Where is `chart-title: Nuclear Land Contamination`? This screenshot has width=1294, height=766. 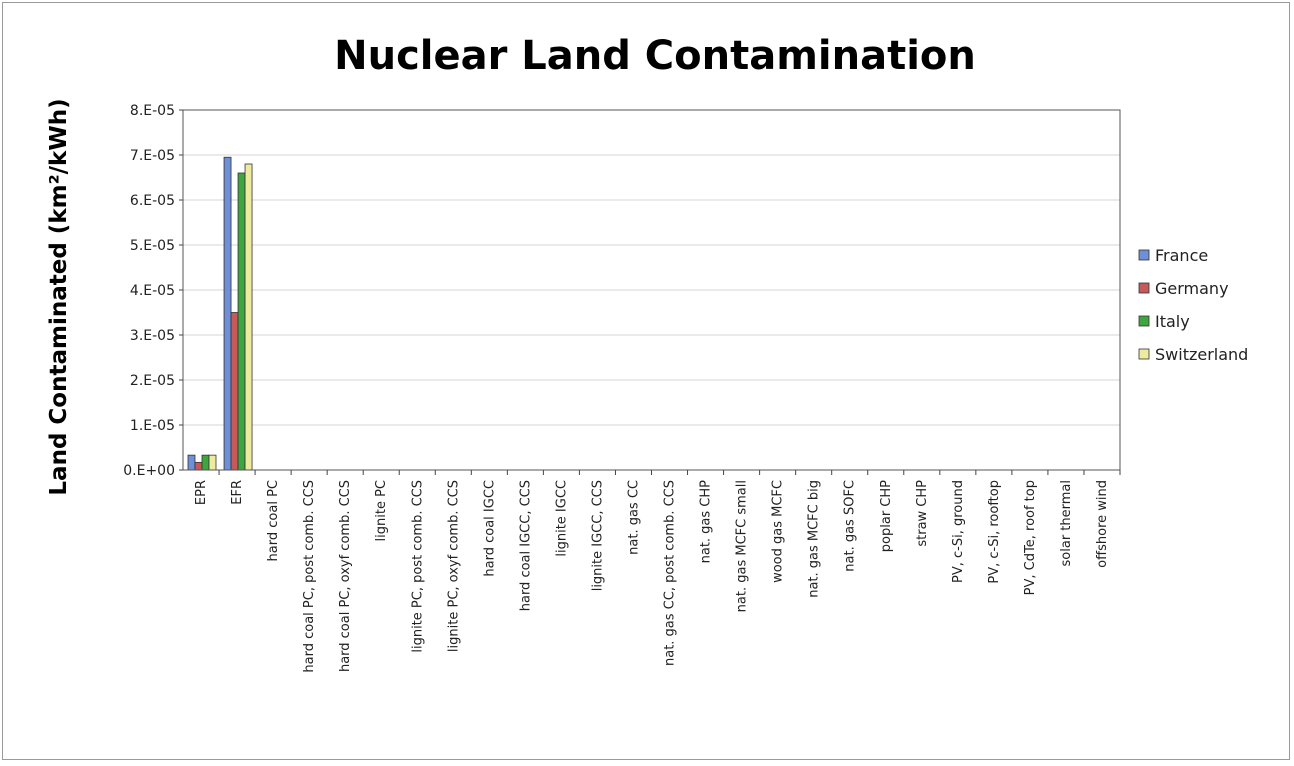
chart-title: Nuclear Land Contamination is located at coordinates (655, 56).